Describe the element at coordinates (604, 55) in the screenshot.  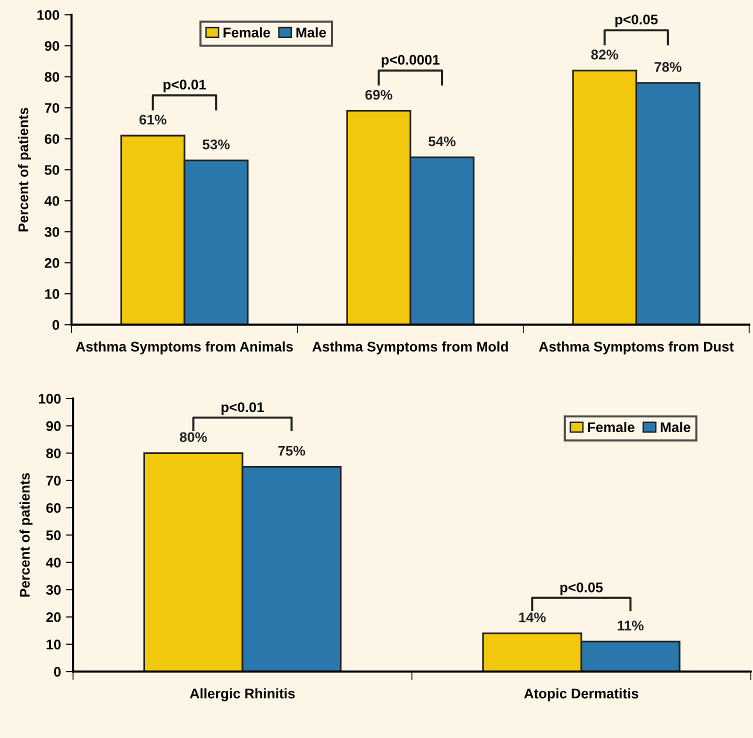
I see `data-label: 82%` at that location.